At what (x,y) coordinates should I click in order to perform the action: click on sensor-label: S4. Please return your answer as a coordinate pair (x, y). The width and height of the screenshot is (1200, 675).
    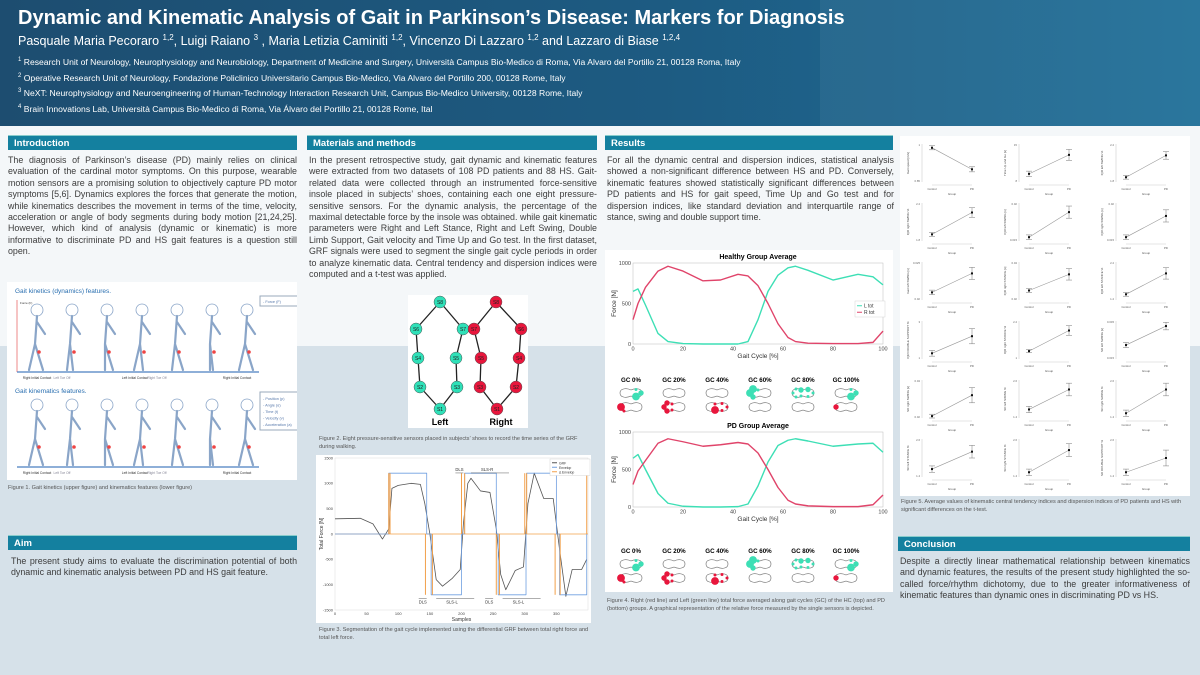
    Looking at the image, I should click on (418, 359).